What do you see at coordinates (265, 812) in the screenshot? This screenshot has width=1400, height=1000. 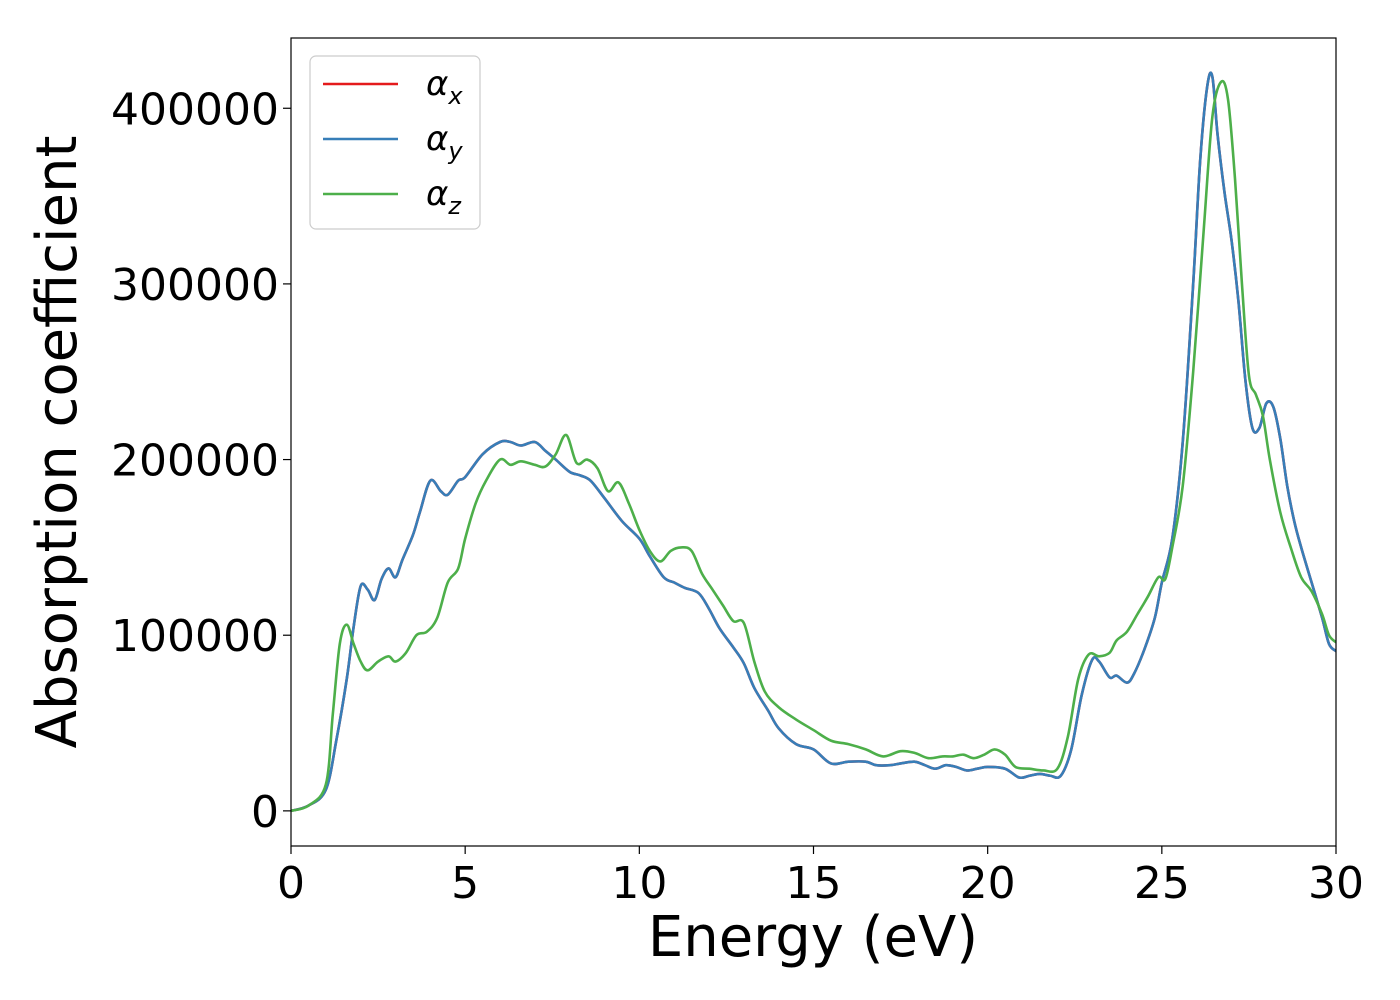 I see `y-tick-label: 0` at bounding box center [265, 812].